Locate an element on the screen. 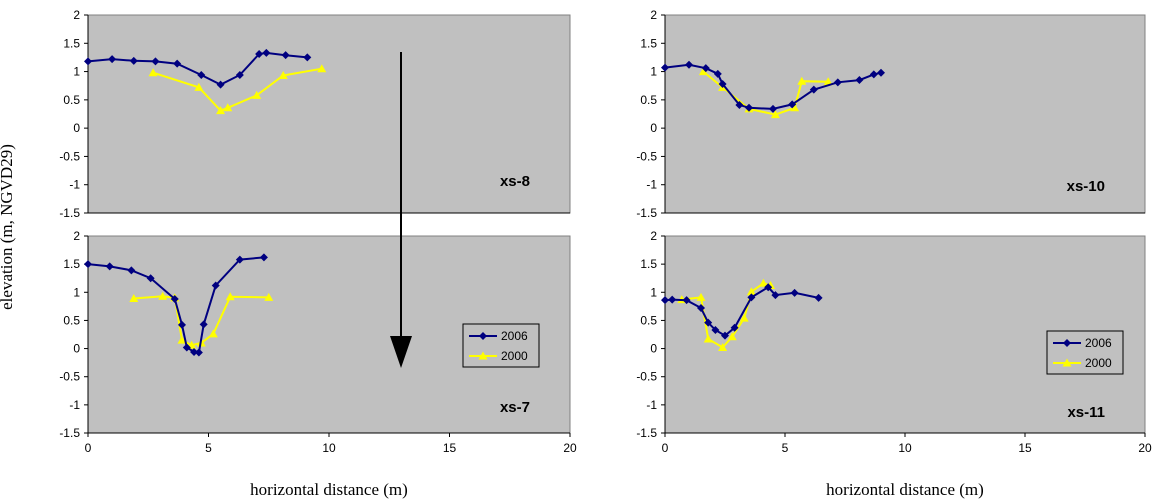  x-tick-label: 15 is located at coordinates (450, 448).